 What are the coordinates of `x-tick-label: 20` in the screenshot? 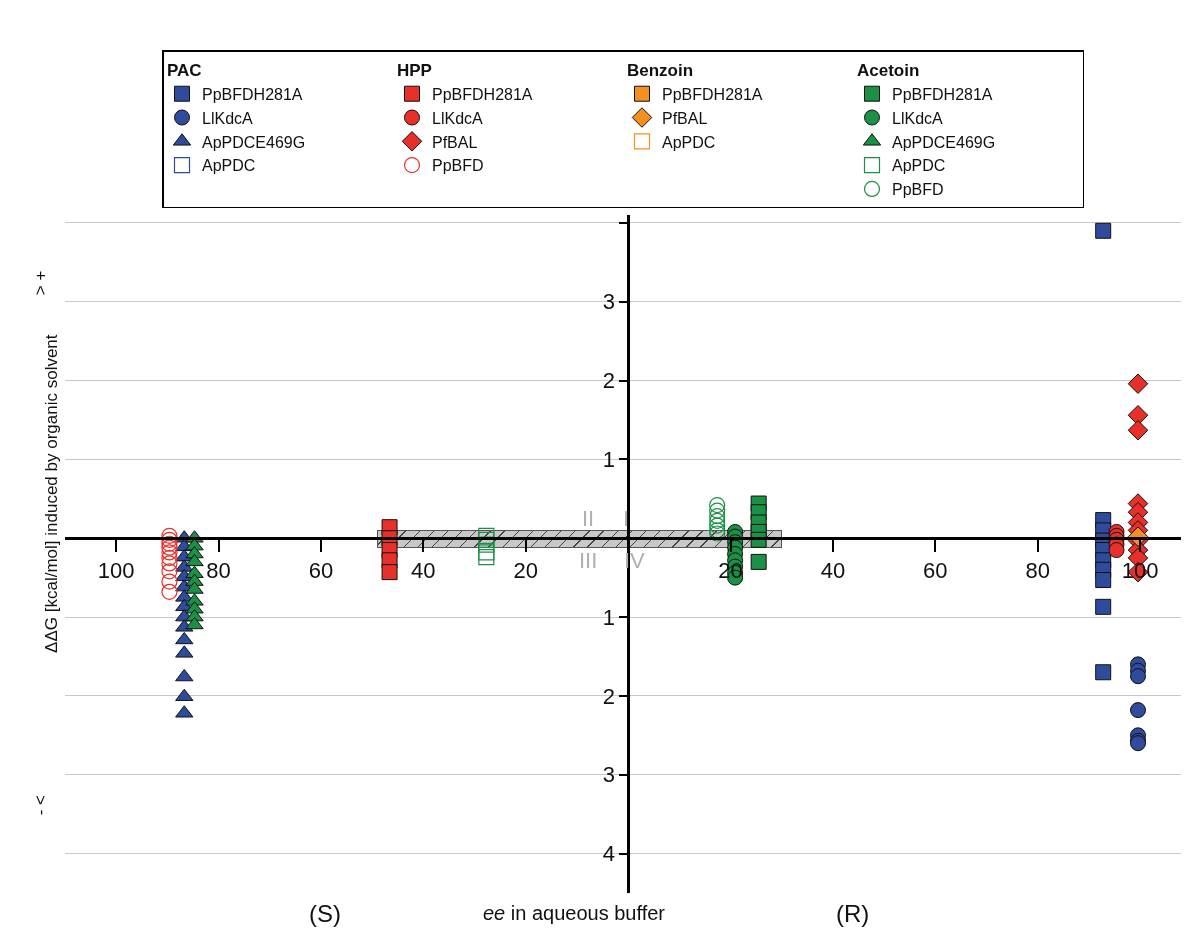 It's located at (525, 571).